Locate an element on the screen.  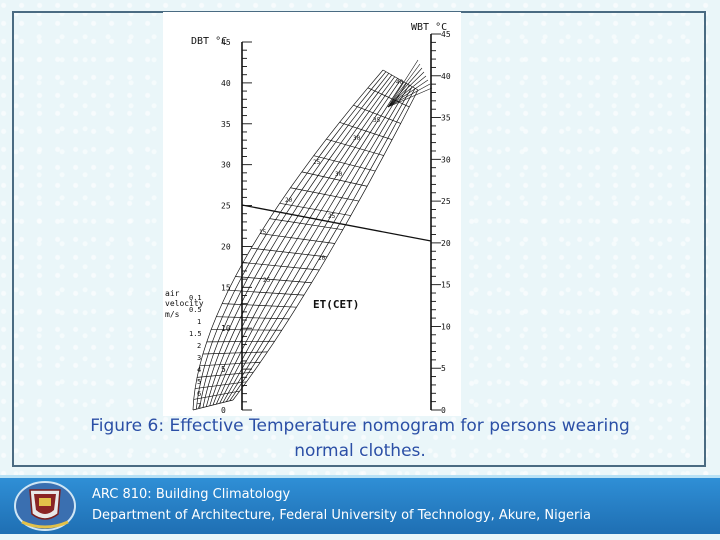
dbt-tick-label: 0 is located at coordinates (223, 410).